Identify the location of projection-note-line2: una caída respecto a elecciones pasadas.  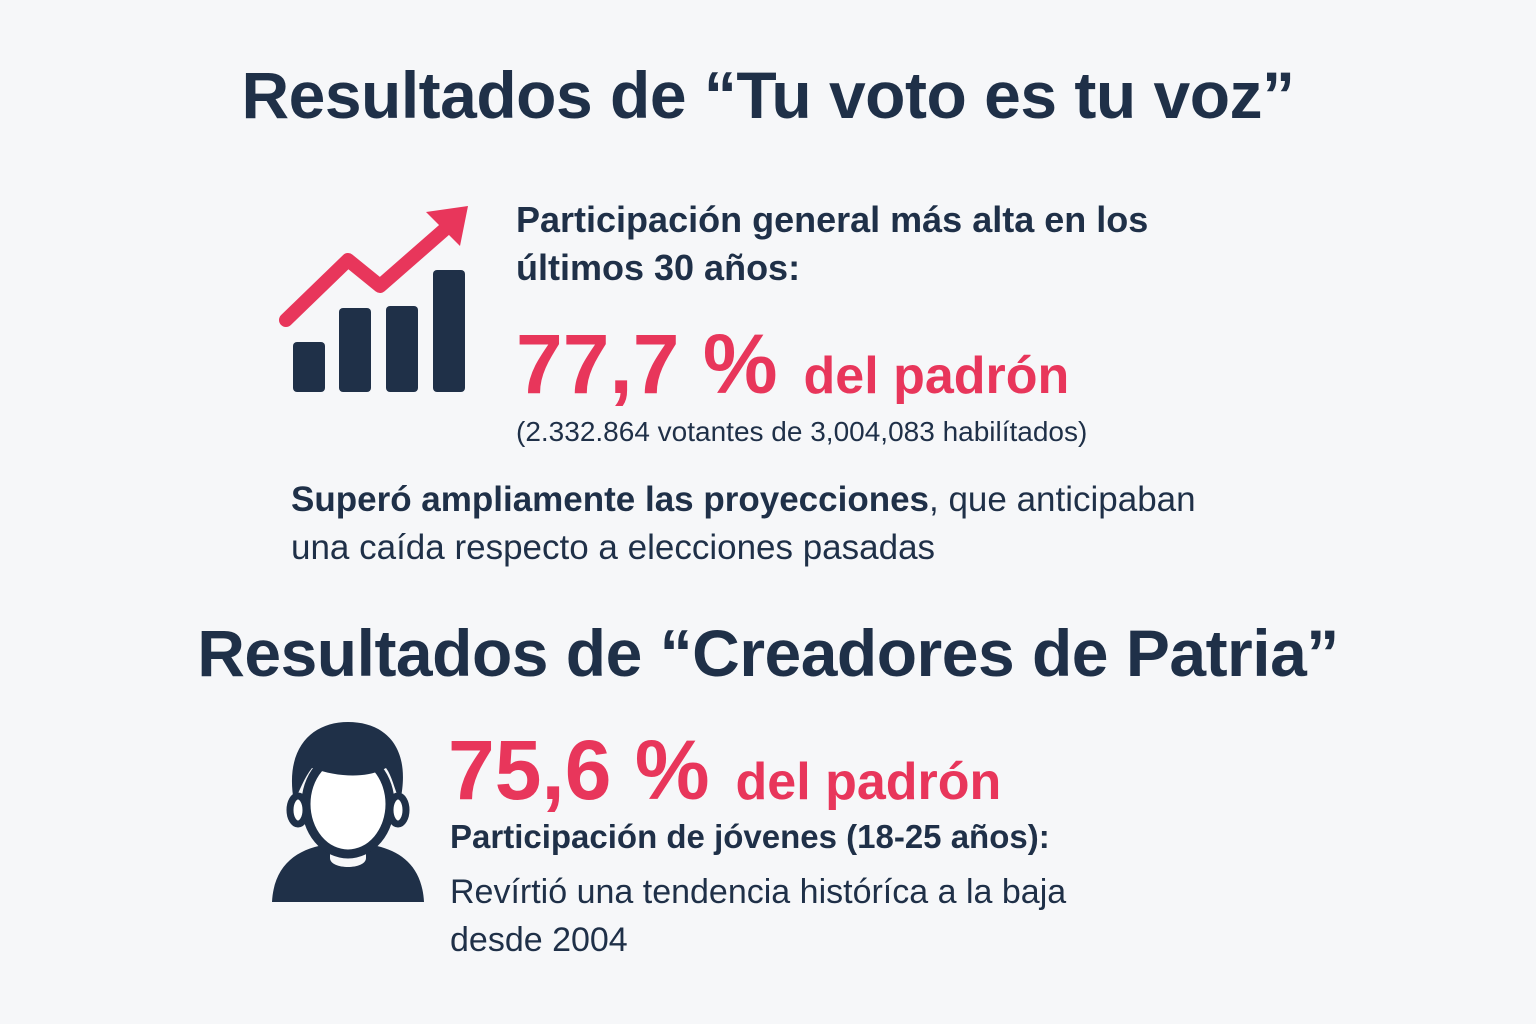
(613, 547).